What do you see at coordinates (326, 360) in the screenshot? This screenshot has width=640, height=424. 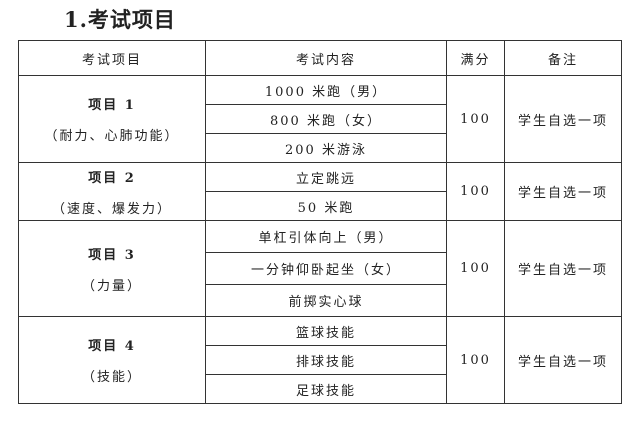 I see `content-cell: 排球技能` at bounding box center [326, 360].